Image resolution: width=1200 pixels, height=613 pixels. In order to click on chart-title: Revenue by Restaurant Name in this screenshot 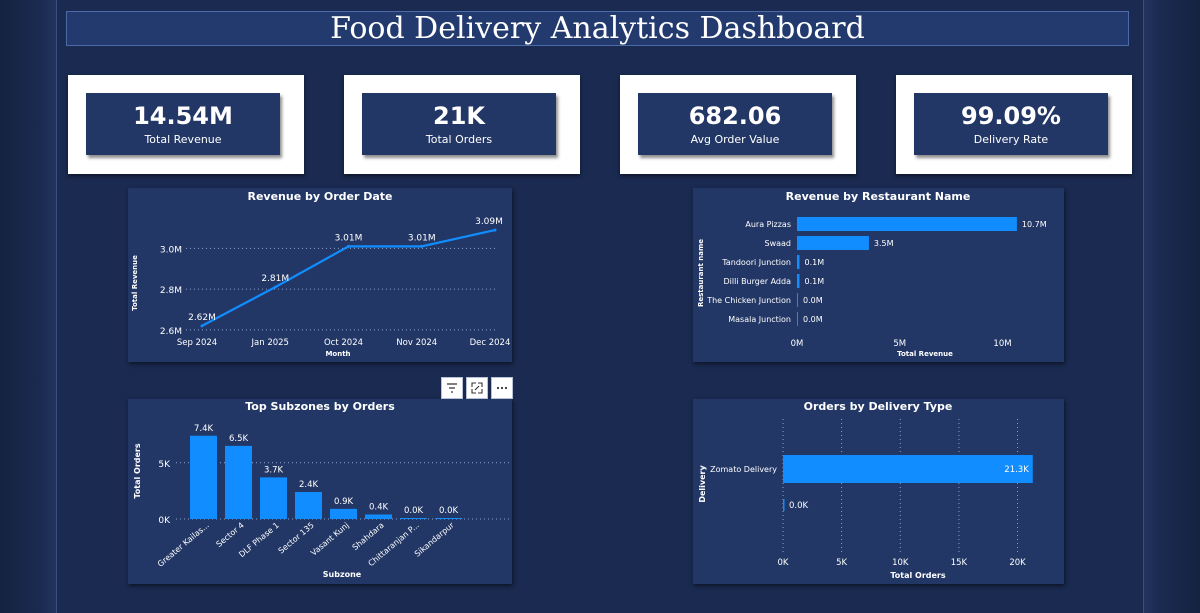, I will do `click(878, 196)`.